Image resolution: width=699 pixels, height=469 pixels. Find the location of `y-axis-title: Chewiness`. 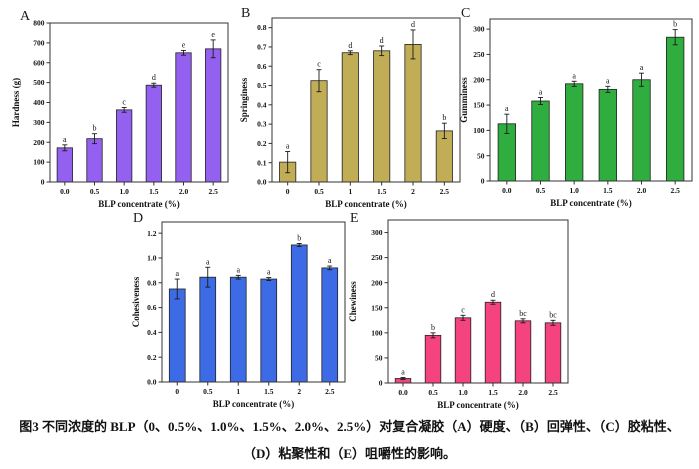

y-axis-title: Chewiness is located at coordinates (353, 301).